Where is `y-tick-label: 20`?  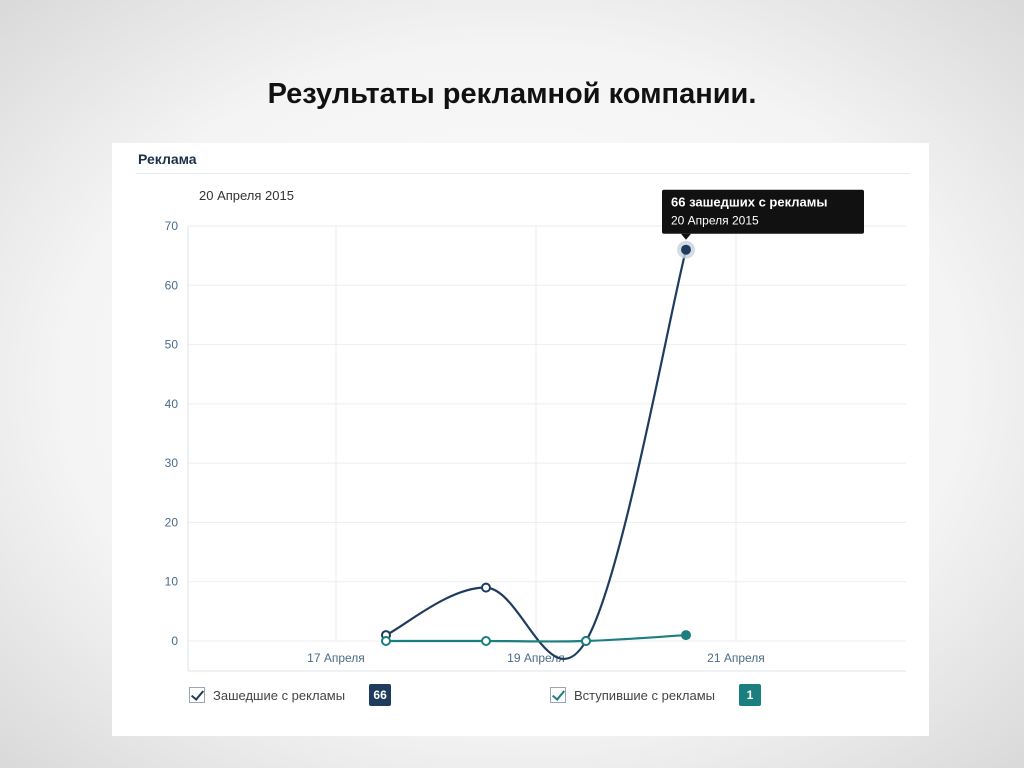 y-tick-label: 20 is located at coordinates (172, 522).